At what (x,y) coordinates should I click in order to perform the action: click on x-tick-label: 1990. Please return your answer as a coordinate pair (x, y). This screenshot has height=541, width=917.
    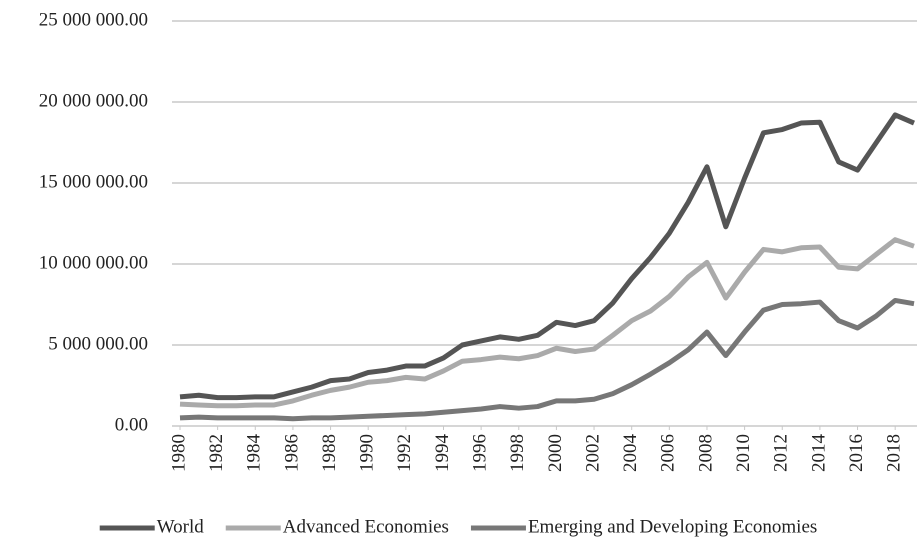
    Looking at the image, I should click on (367, 453).